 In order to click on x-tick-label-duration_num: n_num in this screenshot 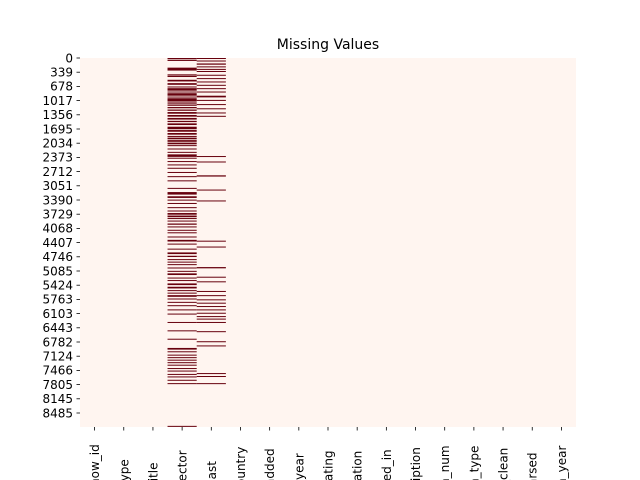, I will do `click(445, 462)`.